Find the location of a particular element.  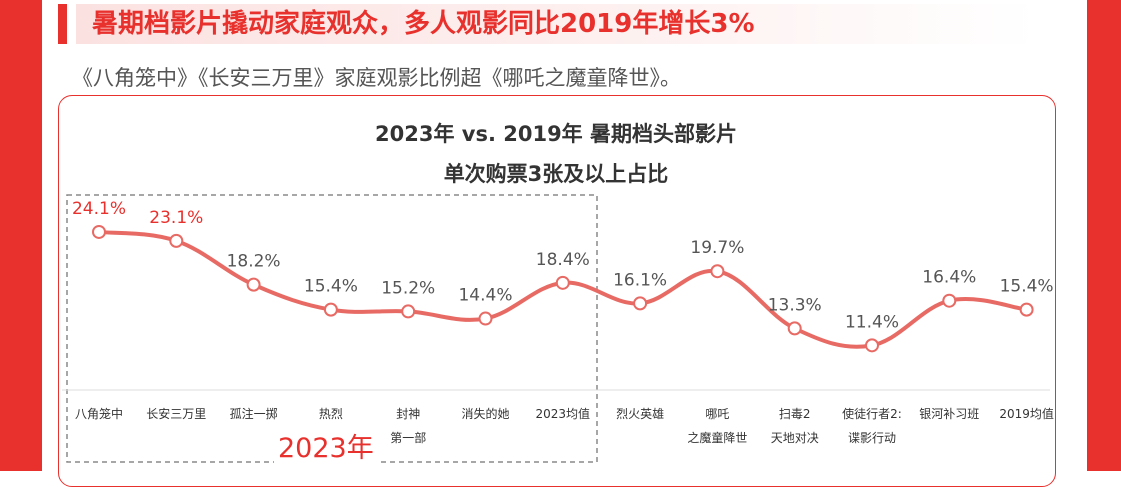

x-tick-label: 第一部 is located at coordinates (408, 437).